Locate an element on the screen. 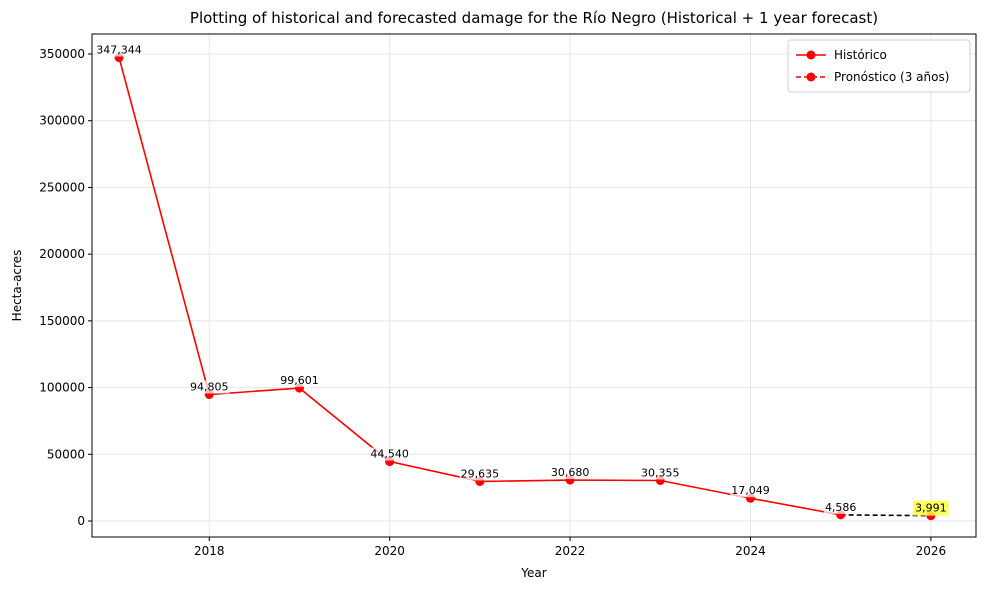  data-label: 29,635 is located at coordinates (480, 473).